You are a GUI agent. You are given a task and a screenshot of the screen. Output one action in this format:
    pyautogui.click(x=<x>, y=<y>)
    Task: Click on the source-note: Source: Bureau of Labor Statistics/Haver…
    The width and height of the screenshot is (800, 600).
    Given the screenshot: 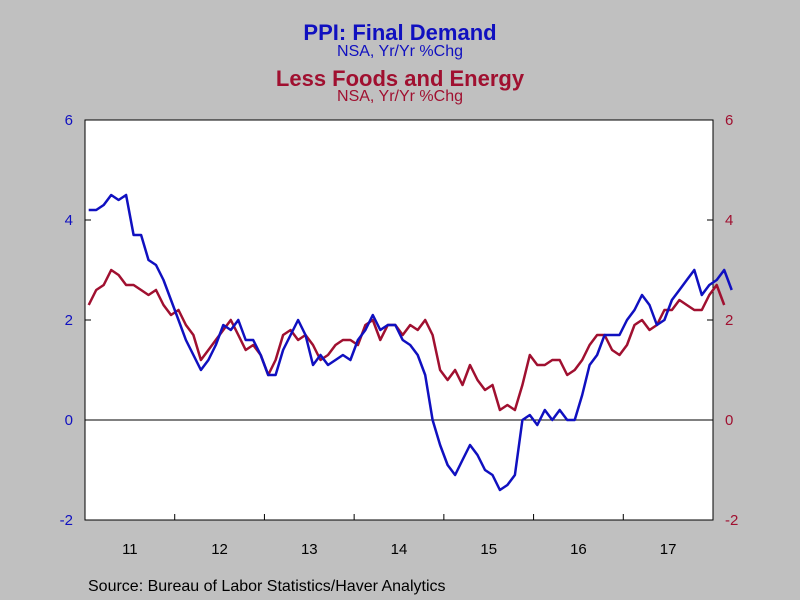 What is the action you would take?
    pyautogui.click(x=267, y=586)
    